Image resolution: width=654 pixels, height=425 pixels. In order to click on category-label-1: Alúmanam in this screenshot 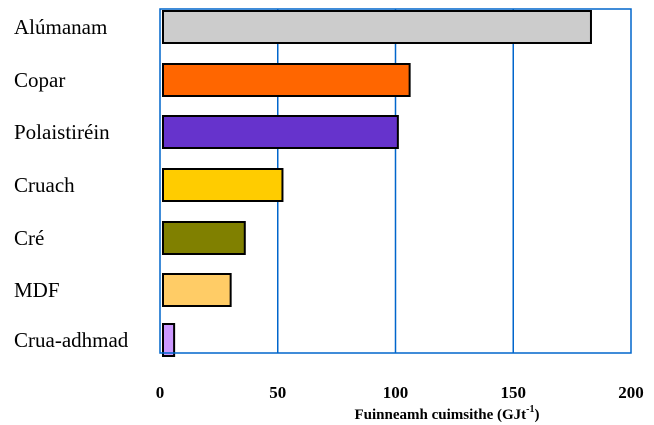, I will do `click(60, 27)`.